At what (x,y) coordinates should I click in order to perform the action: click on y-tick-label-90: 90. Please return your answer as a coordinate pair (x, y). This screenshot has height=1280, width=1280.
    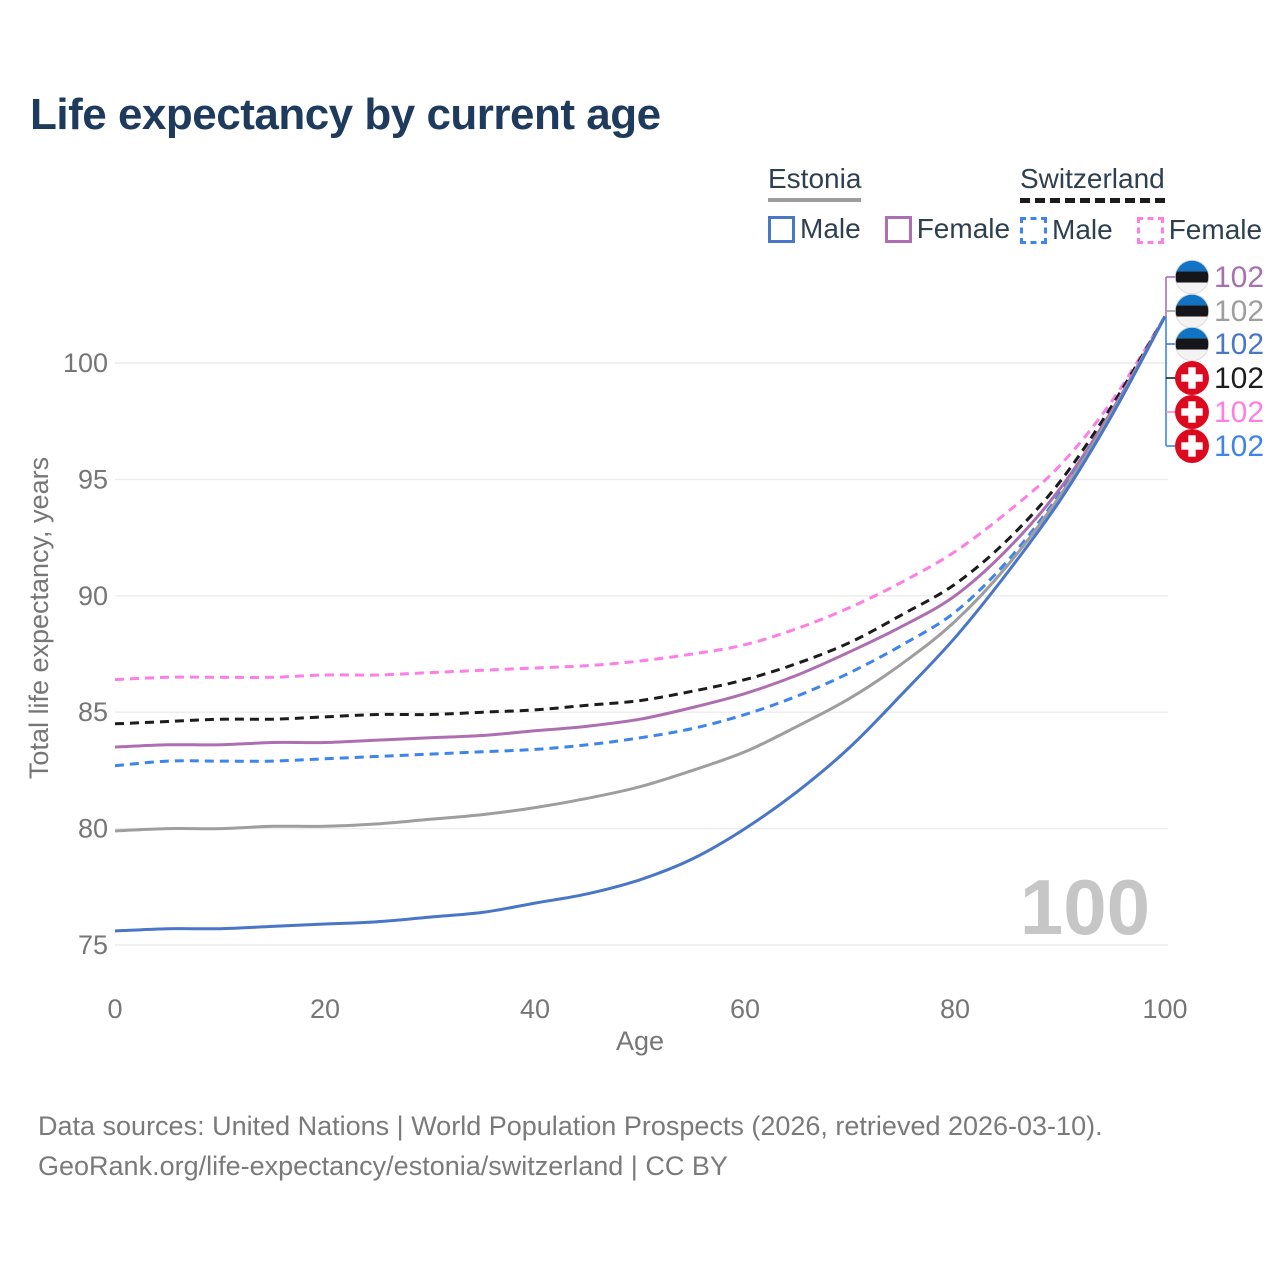
    Looking at the image, I should click on (93, 596).